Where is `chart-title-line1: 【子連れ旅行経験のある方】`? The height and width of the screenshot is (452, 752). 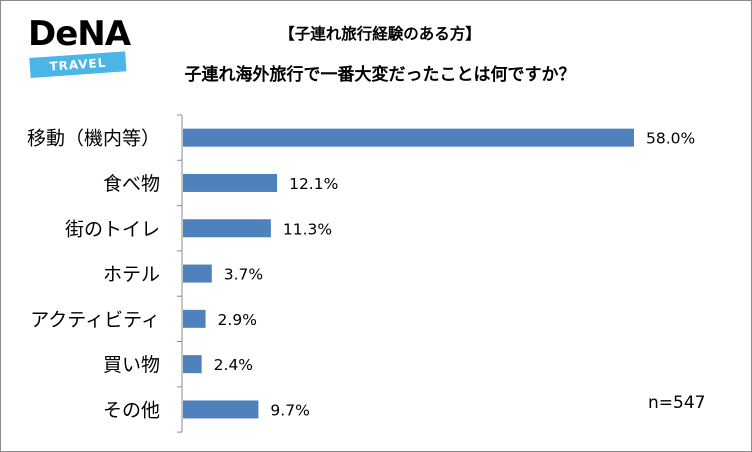
chart-title-line1: 【子連れ旅行経験のある方】 is located at coordinates (380, 34).